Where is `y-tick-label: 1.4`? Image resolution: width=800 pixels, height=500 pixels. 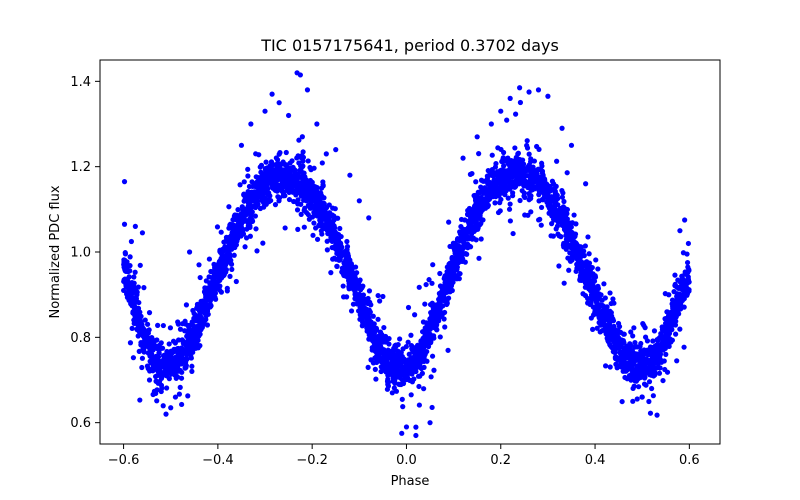
y-tick-label: 1.4 is located at coordinates (80, 82).